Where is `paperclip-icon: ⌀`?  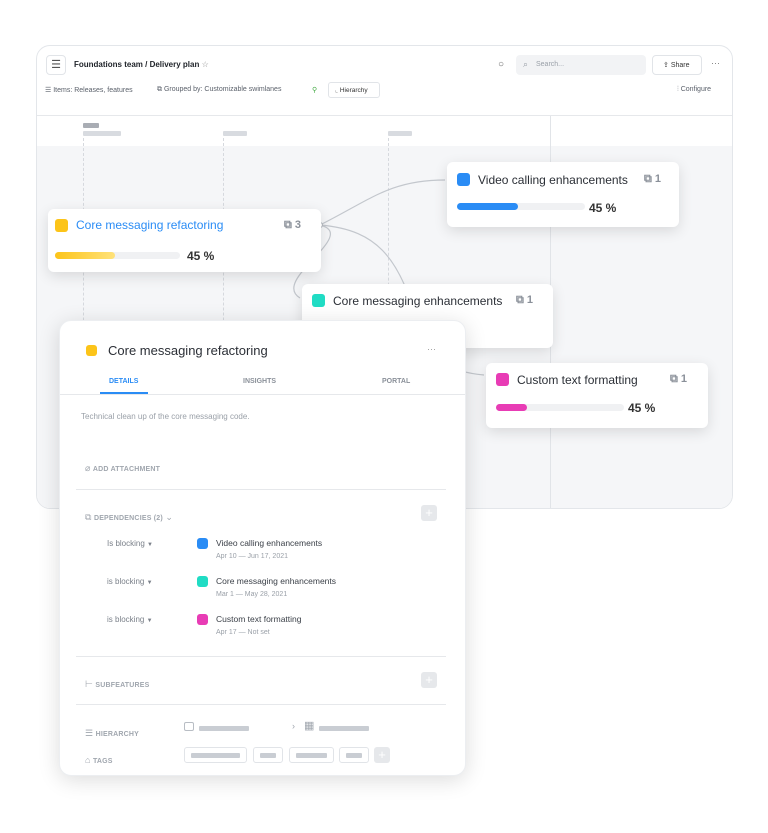
paperclip-icon: ⌀ is located at coordinates (89, 468).